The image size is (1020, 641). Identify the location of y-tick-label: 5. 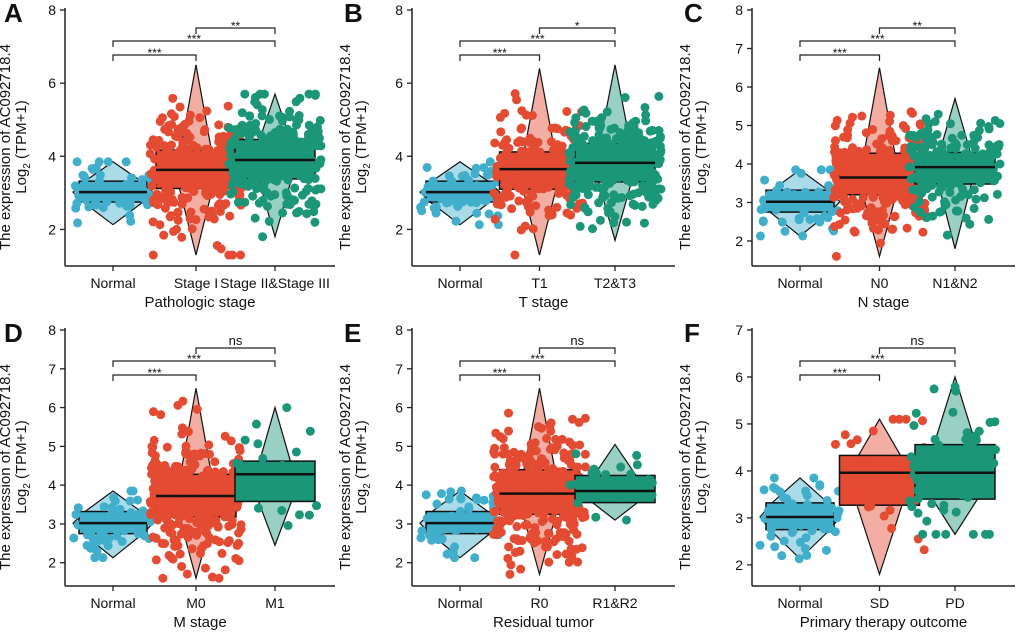
(52, 446).